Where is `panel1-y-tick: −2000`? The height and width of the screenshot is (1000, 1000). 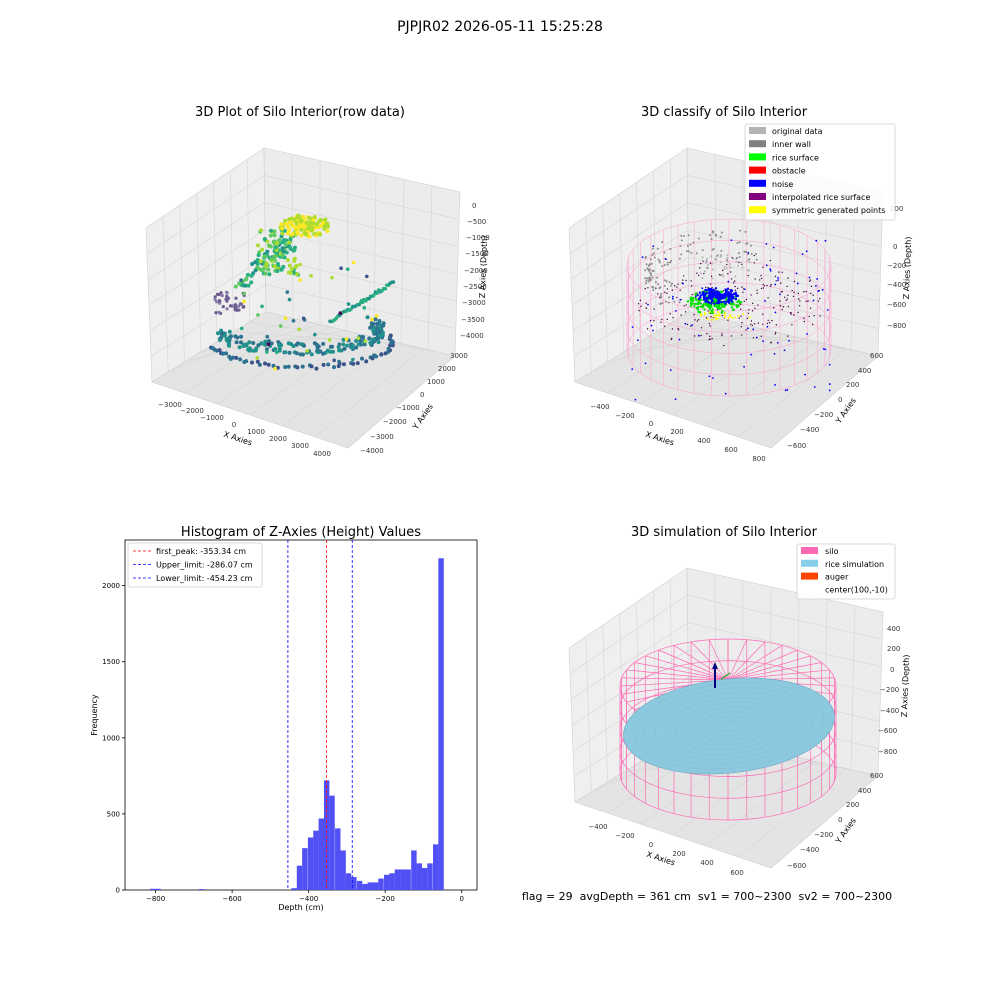
panel1-y-tick: −2000 is located at coordinates (395, 422).